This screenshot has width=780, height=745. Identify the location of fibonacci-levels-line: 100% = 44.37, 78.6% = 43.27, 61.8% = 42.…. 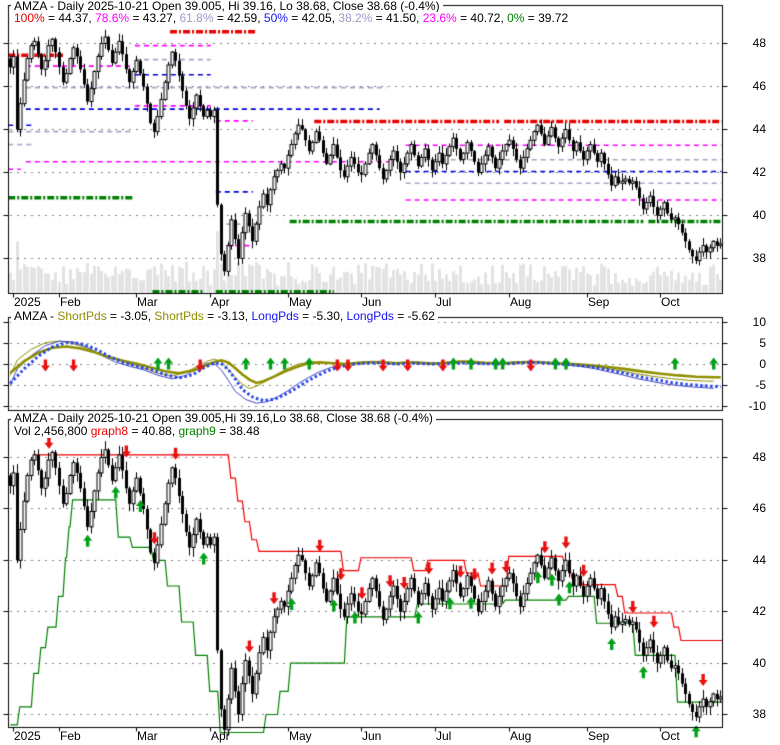
(291, 18).